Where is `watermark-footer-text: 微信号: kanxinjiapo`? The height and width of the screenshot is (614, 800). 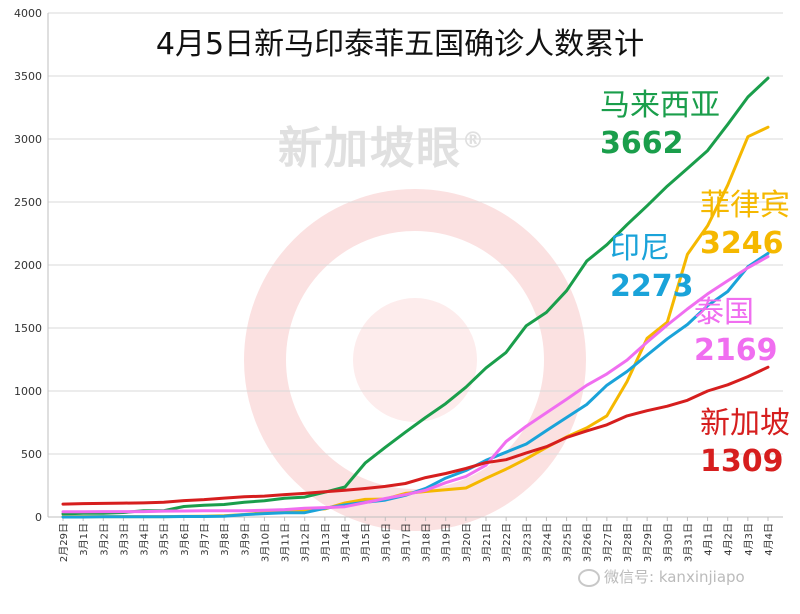 watermark-footer-text: 微信号: kanxinjiapo is located at coordinates (674, 577).